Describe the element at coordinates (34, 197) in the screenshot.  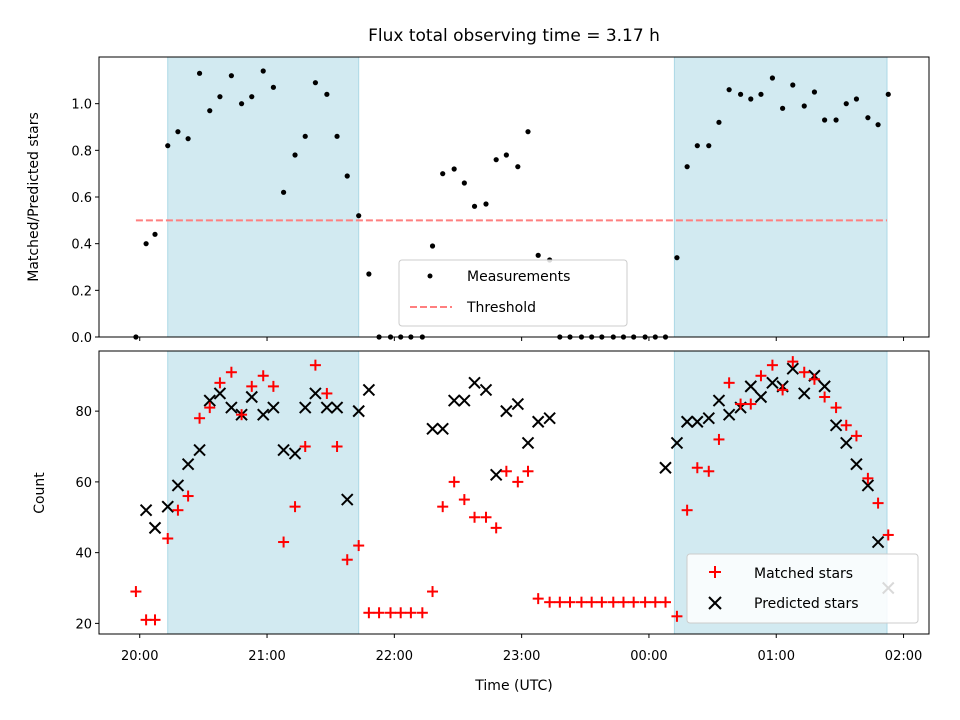
I see `top-y-axis-label: Matched/Predicted stars` at that location.